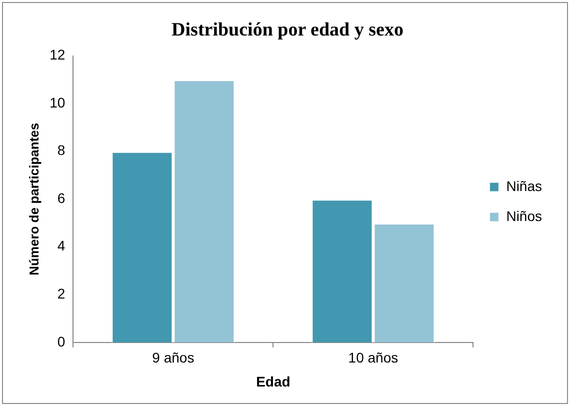 The image size is (572, 408). Describe the element at coordinates (61, 341) in the screenshot. I see `y-tick-label: 0` at that location.